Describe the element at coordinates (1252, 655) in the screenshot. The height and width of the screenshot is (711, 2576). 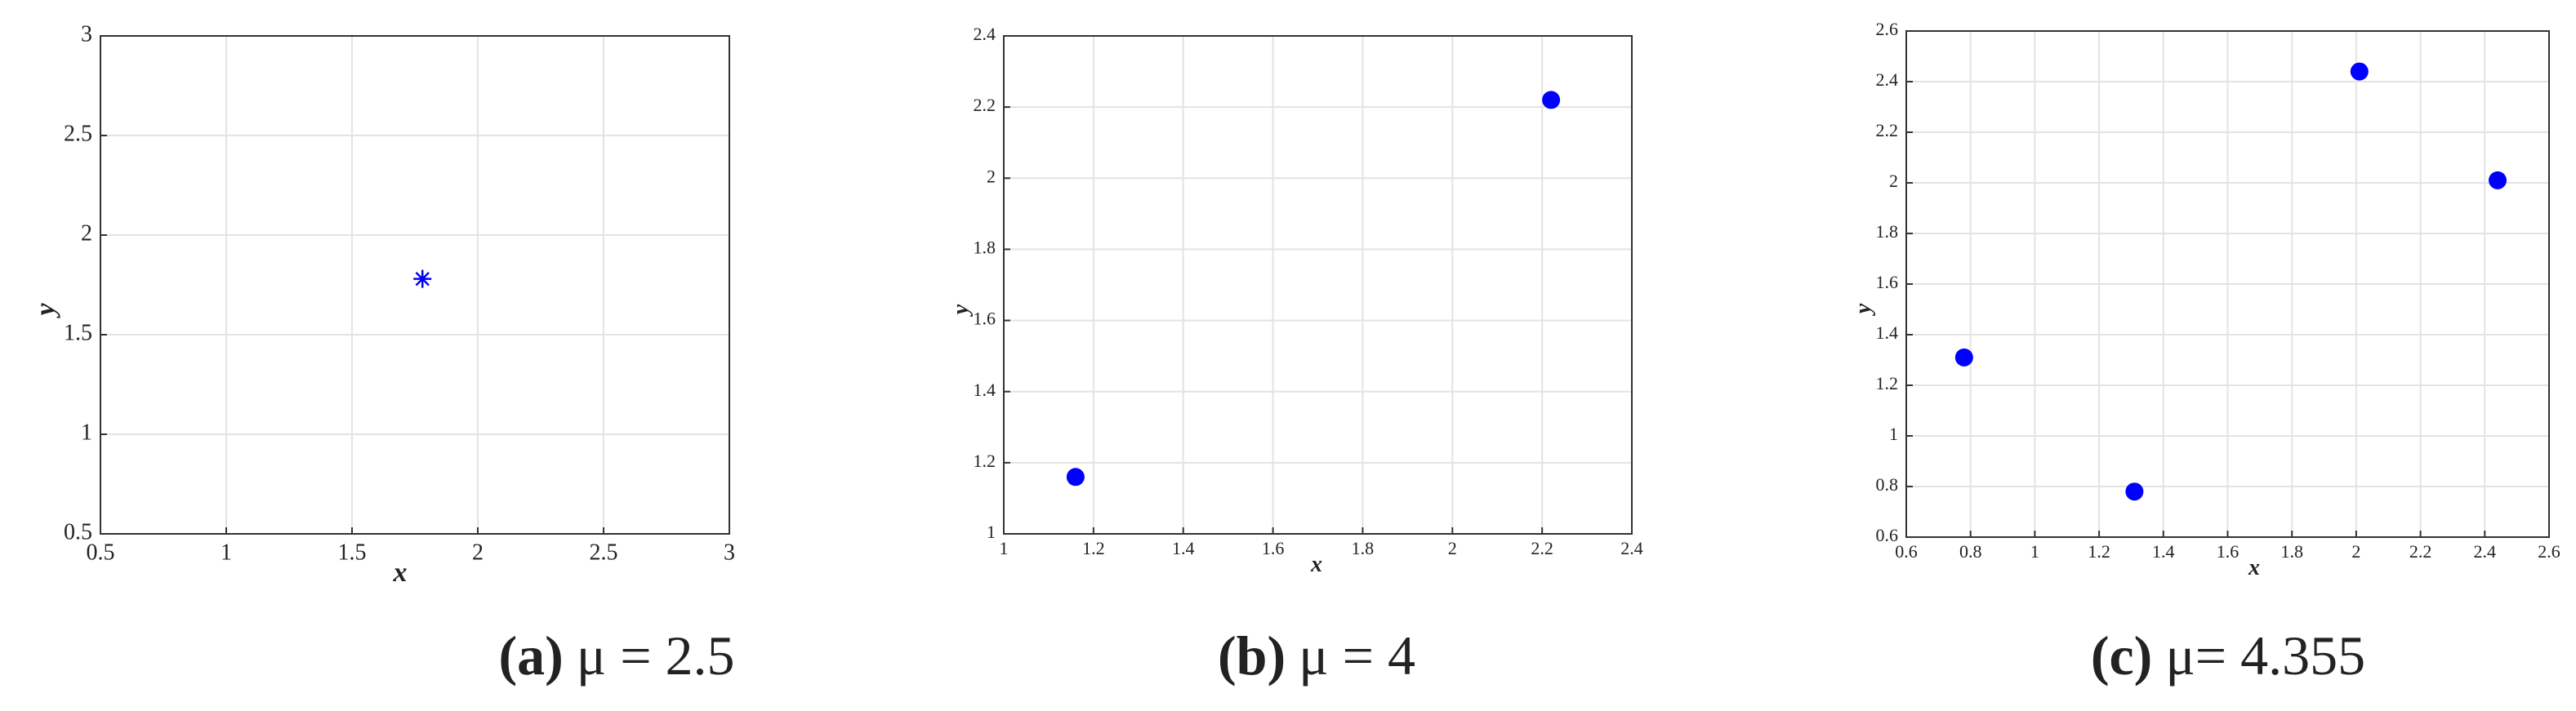
I see `caption-label: (b)` at that location.